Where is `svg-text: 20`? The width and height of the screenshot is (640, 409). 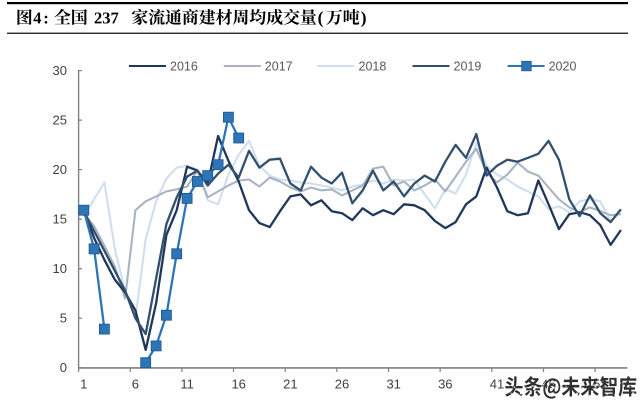
svg-text: 20 is located at coordinates (60, 169).